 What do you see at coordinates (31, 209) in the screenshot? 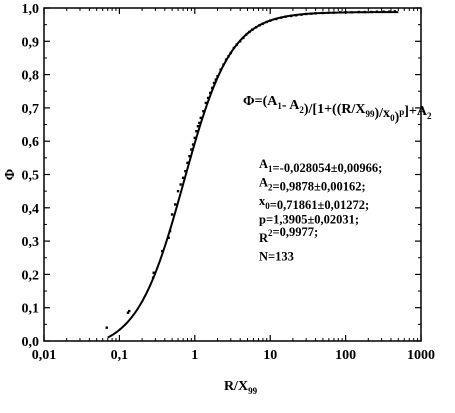
I see `y-tick-label: 0,4` at bounding box center [31, 209].